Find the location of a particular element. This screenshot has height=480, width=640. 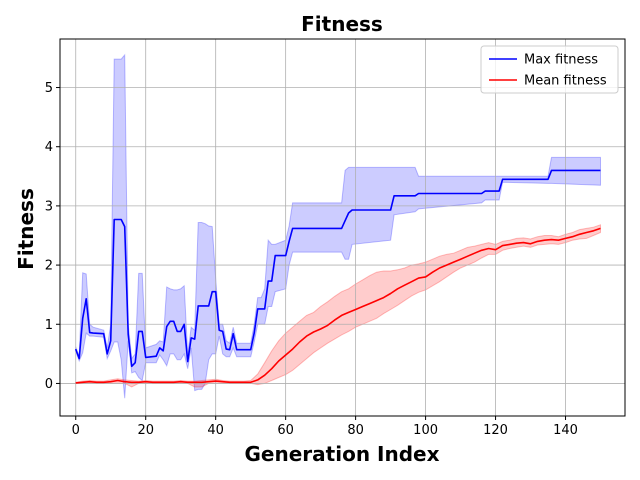

x-tick-label: 80 is located at coordinates (355, 430).